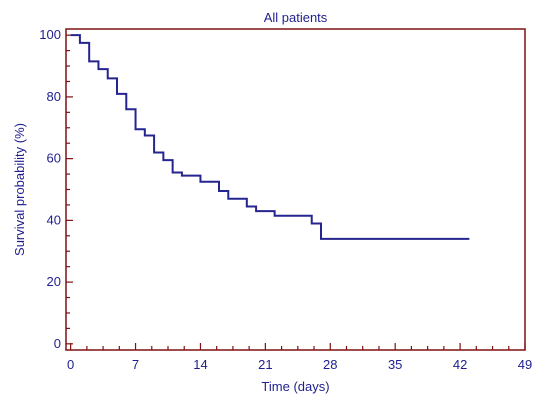  I want to click on x-tick-label: 0, so click(70, 364).